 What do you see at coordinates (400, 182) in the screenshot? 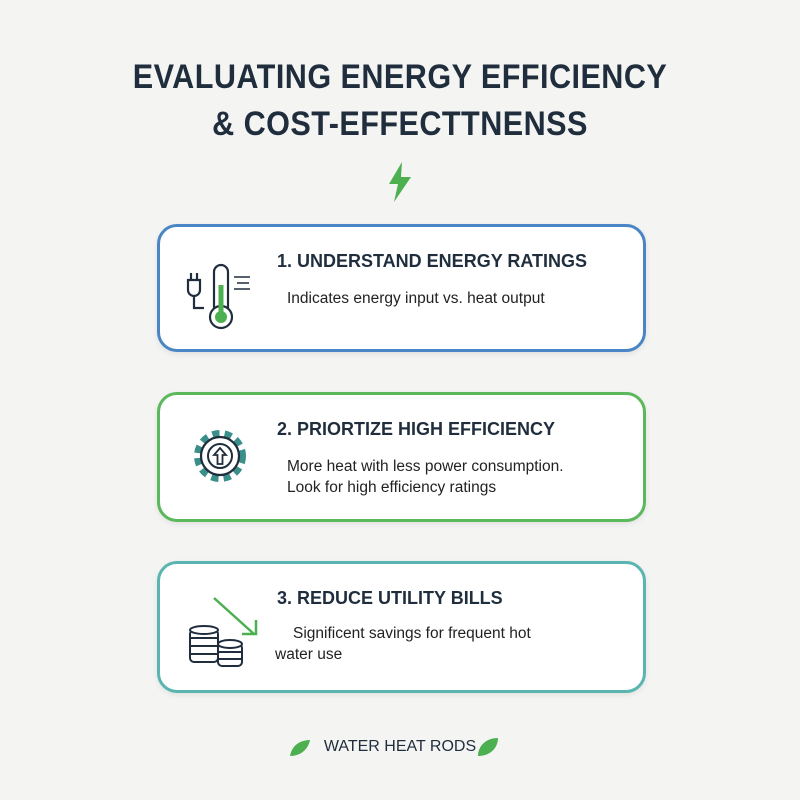
I see `bolt-icon` at bounding box center [400, 182].